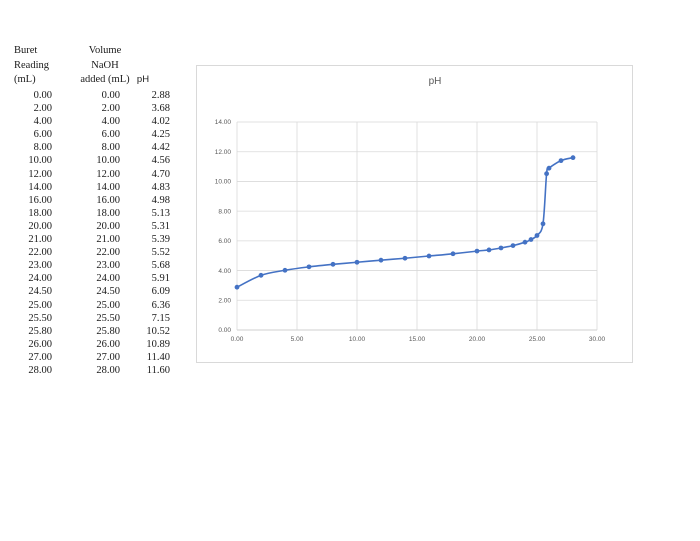 The width and height of the screenshot is (700, 541). I want to click on buret-reading-cell: 25.50, so click(40, 318).